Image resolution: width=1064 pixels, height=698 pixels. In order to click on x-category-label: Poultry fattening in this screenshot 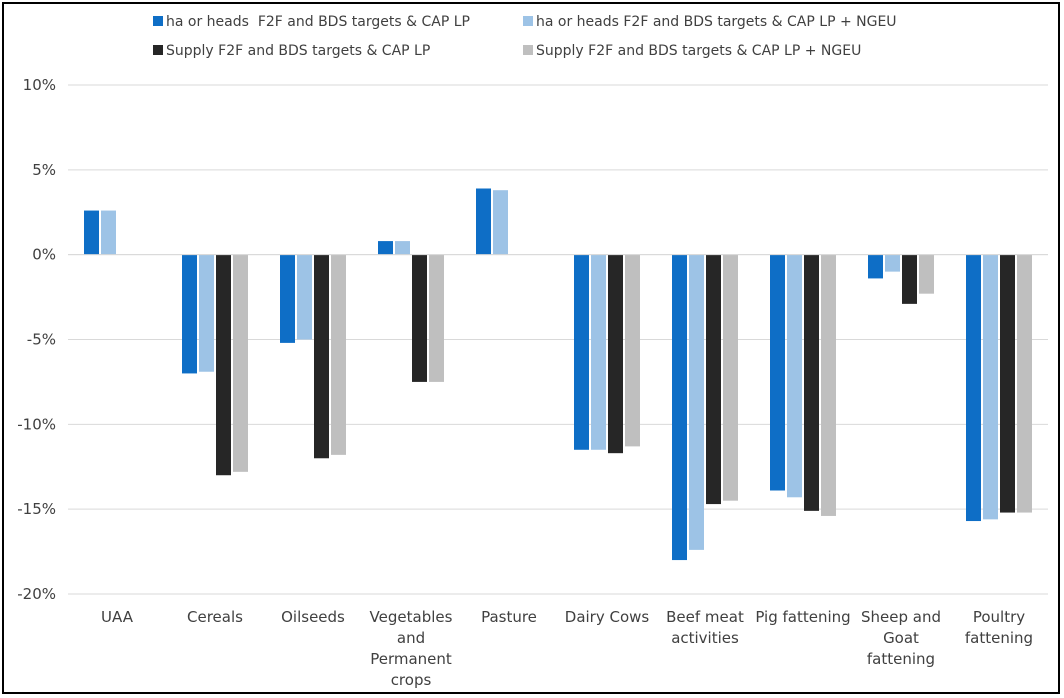, I will do `click(999, 627)`.